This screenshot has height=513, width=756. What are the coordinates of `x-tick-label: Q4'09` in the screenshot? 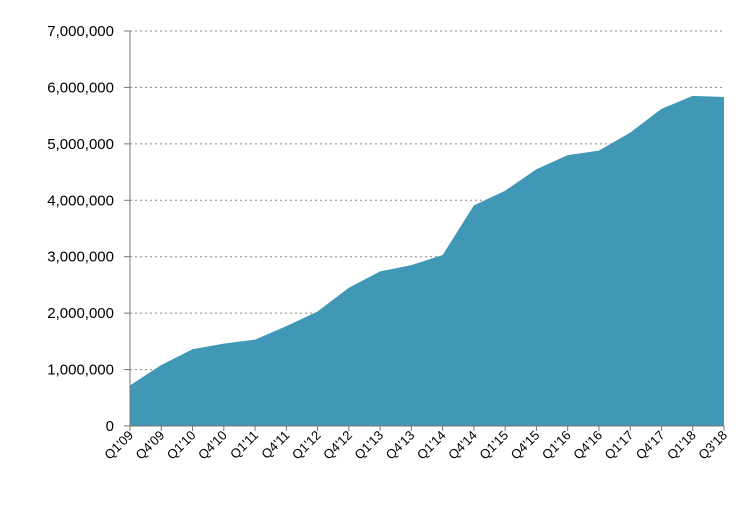 It's located at (150, 445).